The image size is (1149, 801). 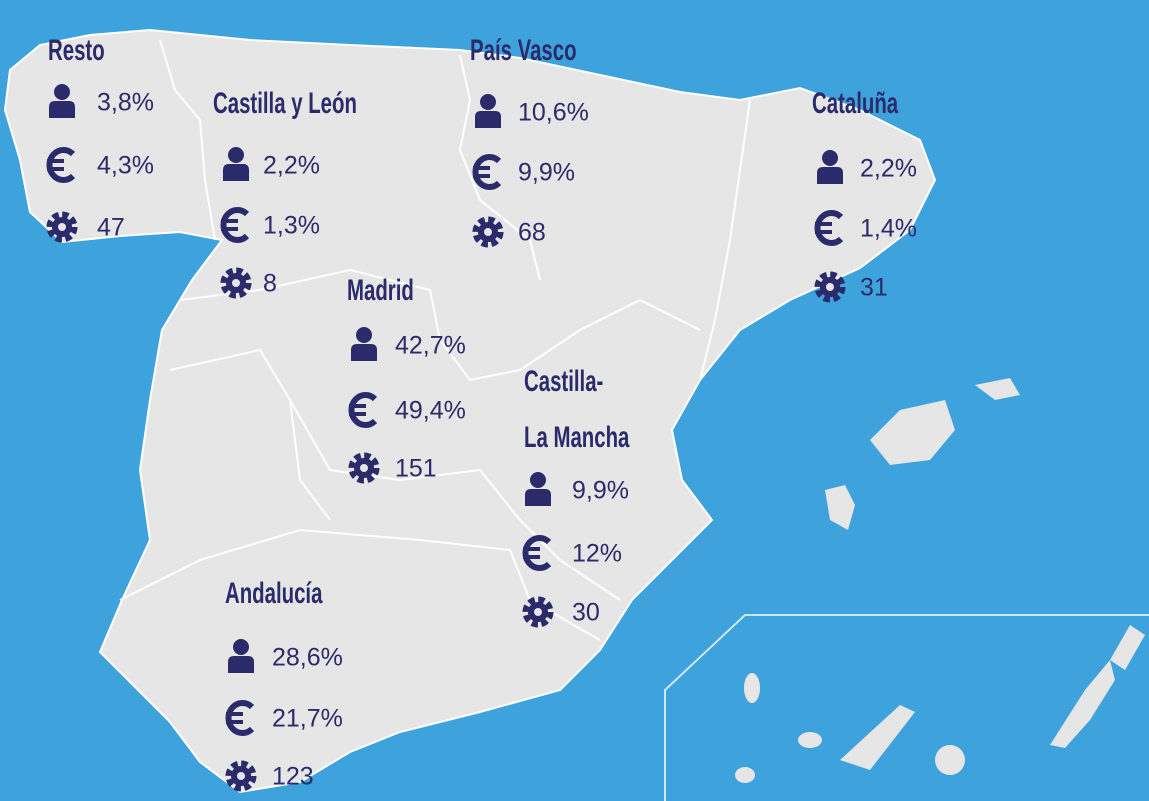 What do you see at coordinates (523, 50) in the screenshot?
I see `region-name: País Vasco` at bounding box center [523, 50].